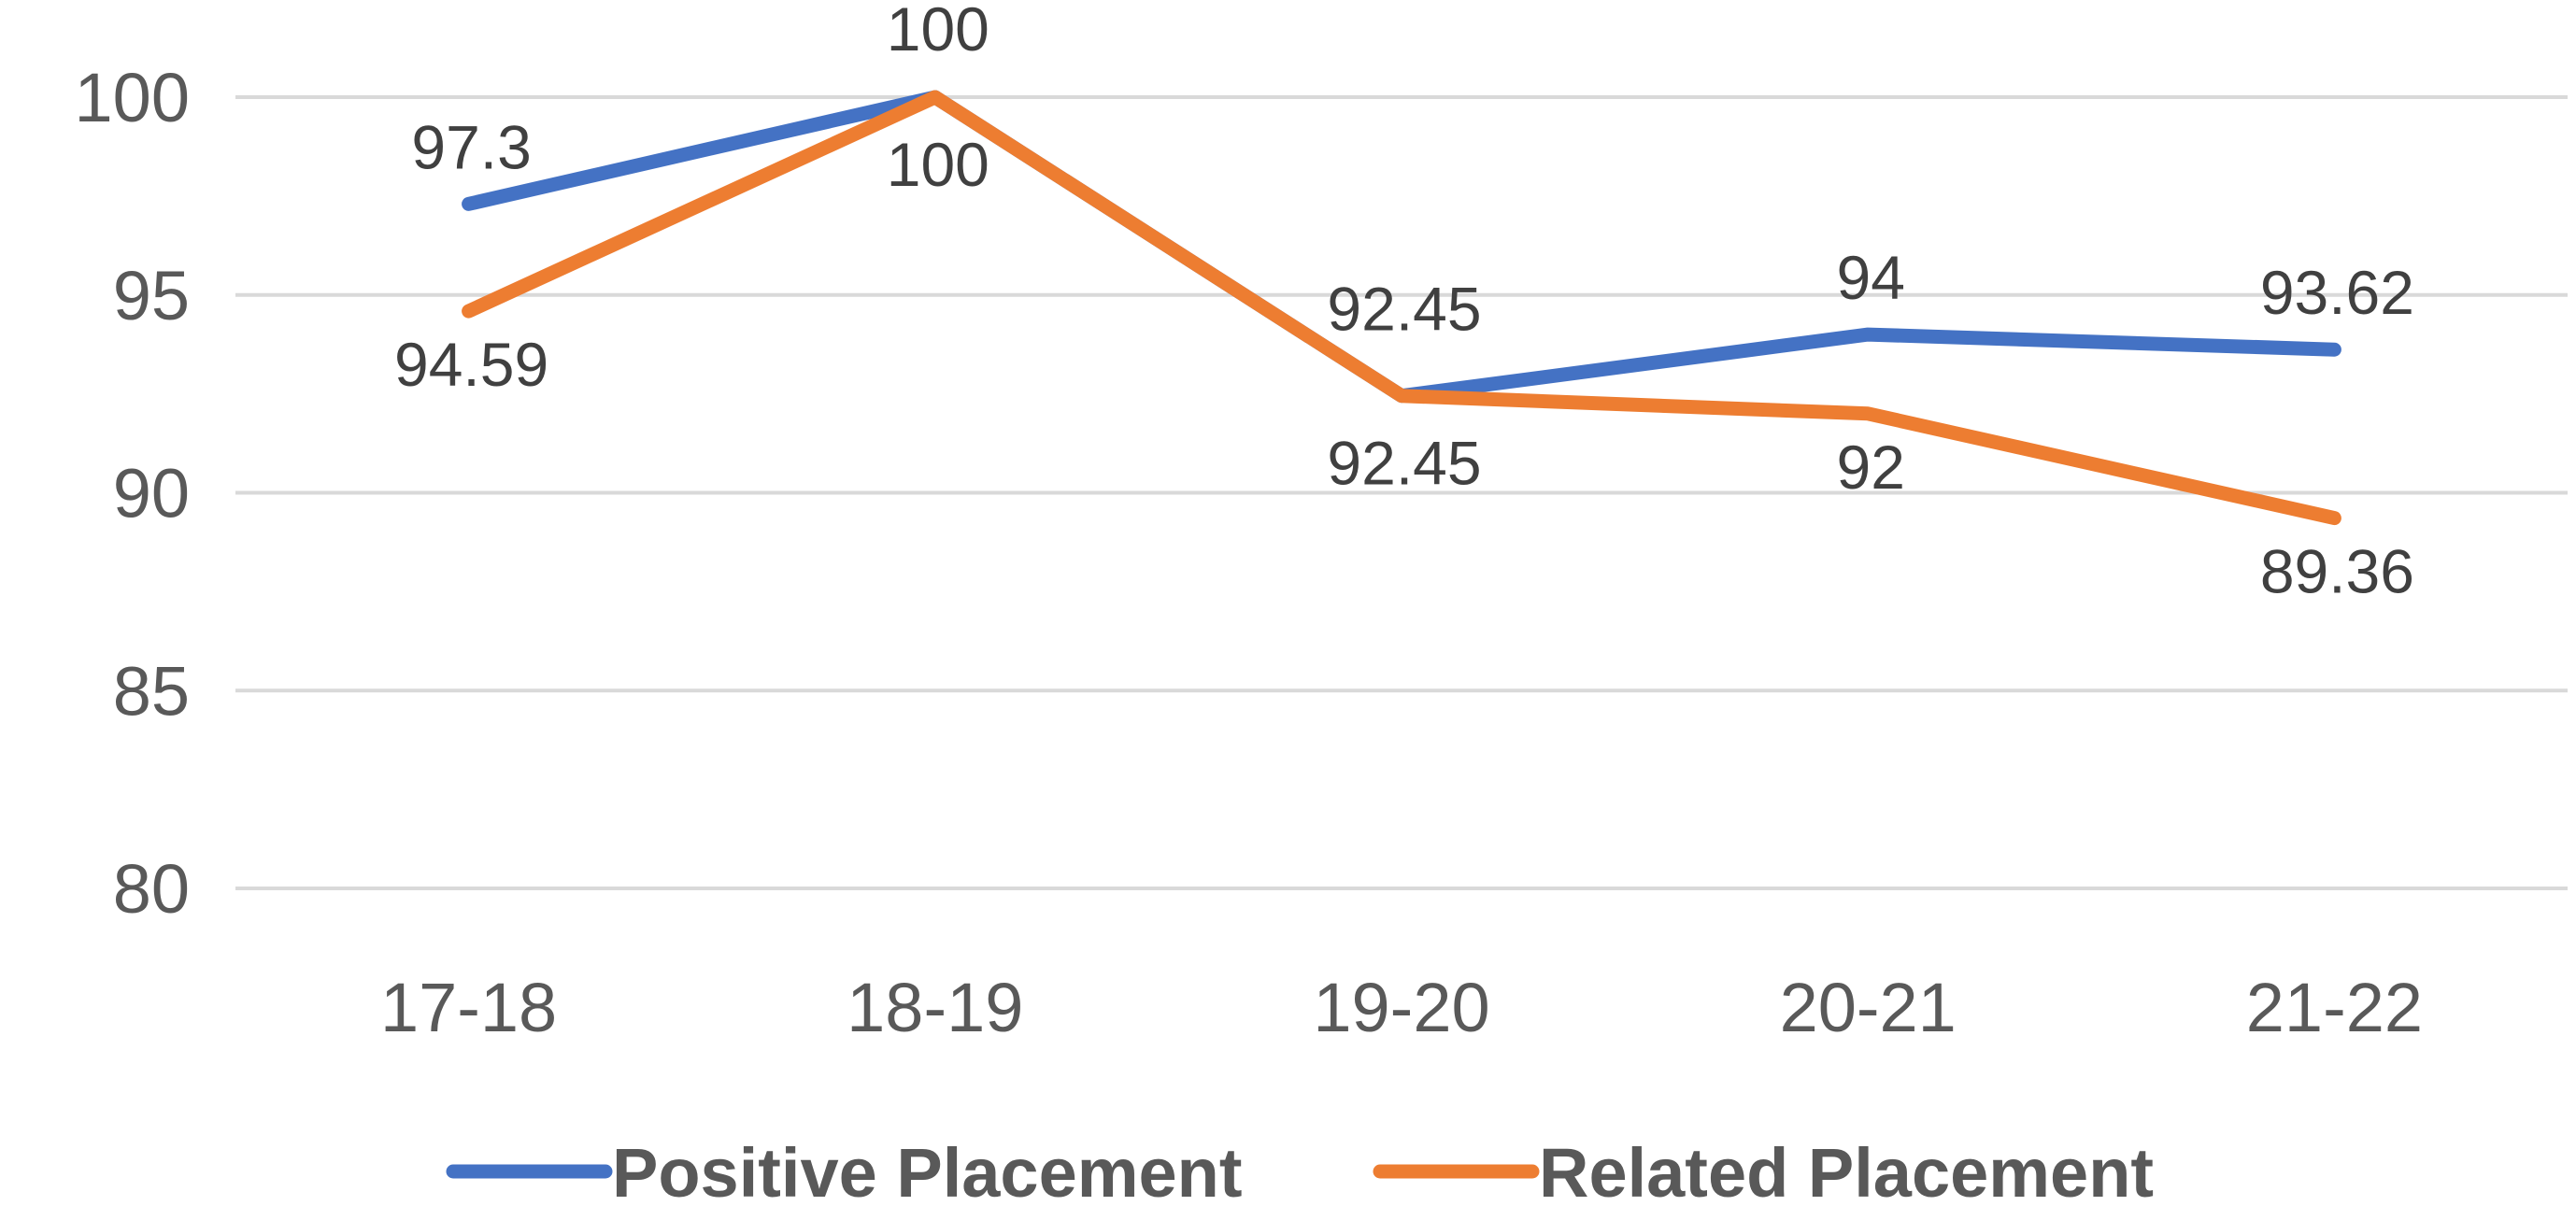 This screenshot has height=1206, width=2576. Describe the element at coordinates (2335, 1007) in the screenshot. I see `x-tick-label: 21-22` at that location.